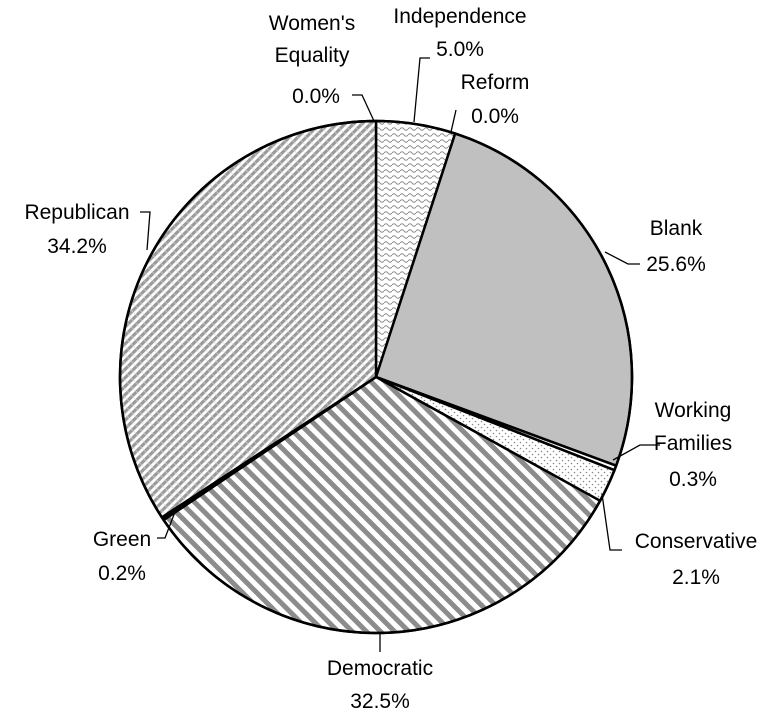 This screenshot has height=716, width=783. What do you see at coordinates (122, 539) in the screenshot?
I see `label-green-name: Green` at bounding box center [122, 539].